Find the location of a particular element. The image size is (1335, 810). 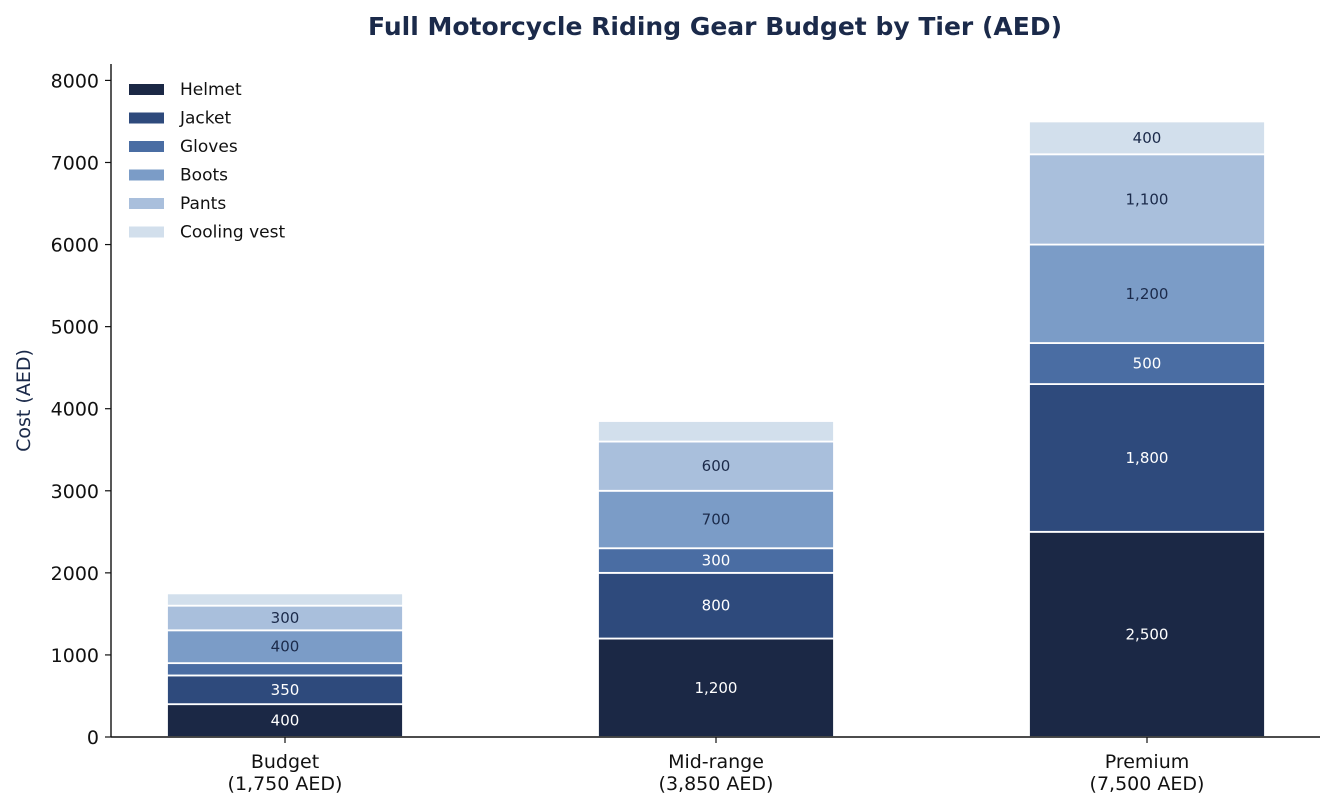

x-tick-label: Premium is located at coordinates (1147, 762).